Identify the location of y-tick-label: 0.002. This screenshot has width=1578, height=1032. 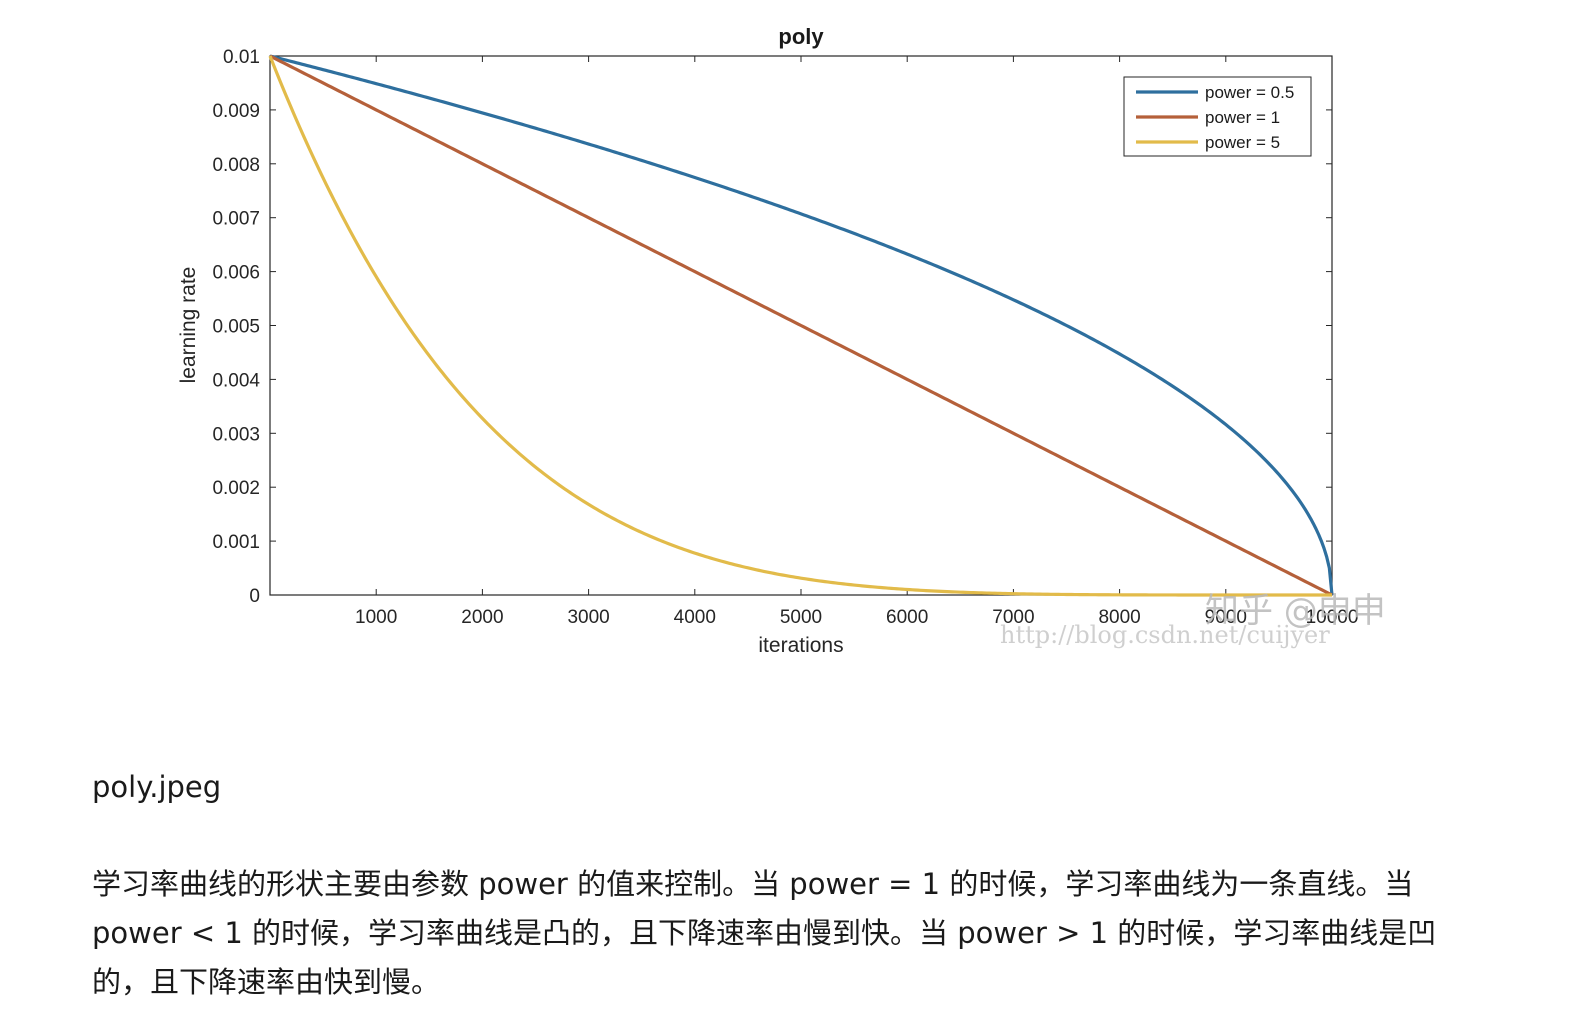
(236, 488).